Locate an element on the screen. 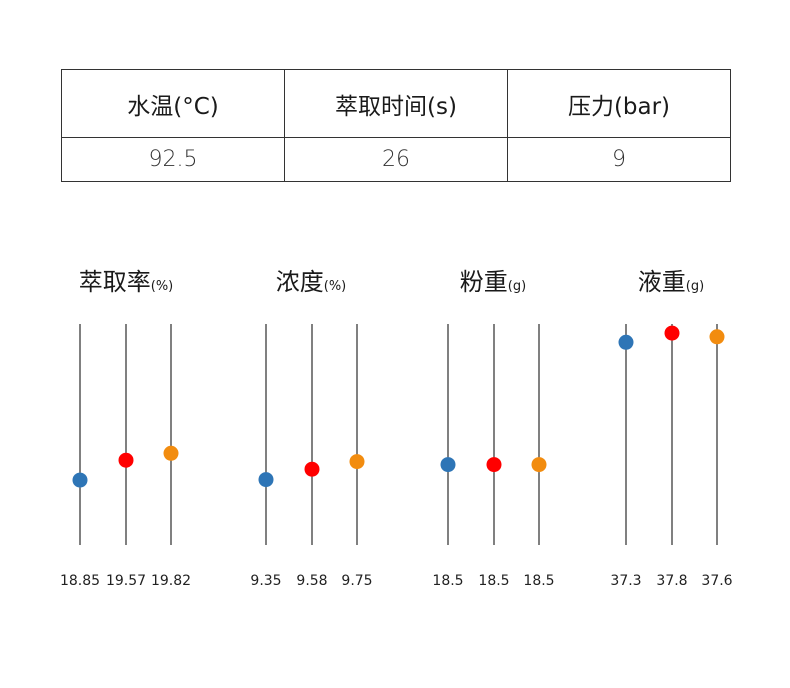 The width and height of the screenshot is (790, 688). table-value-row: 92.5 26 9 is located at coordinates (396, 159).